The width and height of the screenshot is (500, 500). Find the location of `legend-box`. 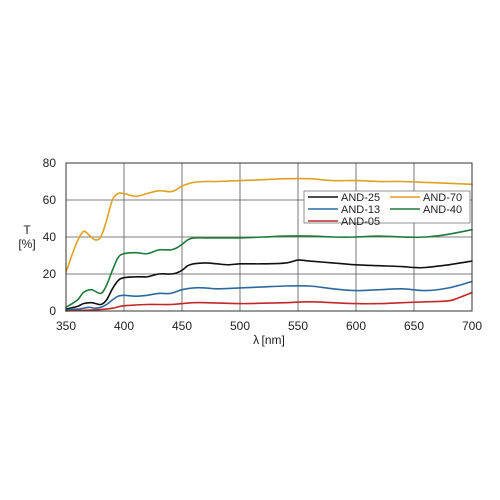

legend-box is located at coordinates (387, 207).